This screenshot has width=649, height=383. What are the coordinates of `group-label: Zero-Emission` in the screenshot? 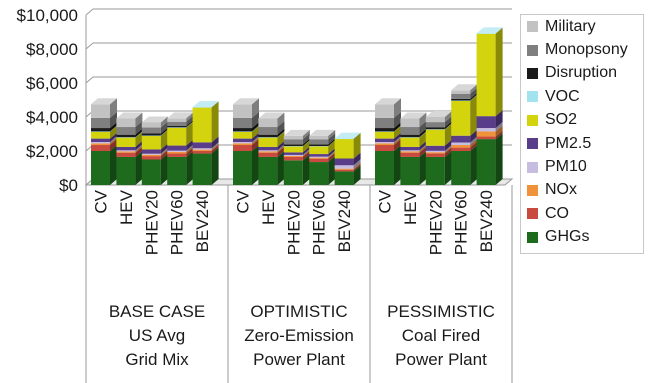 It's located at (299, 335).